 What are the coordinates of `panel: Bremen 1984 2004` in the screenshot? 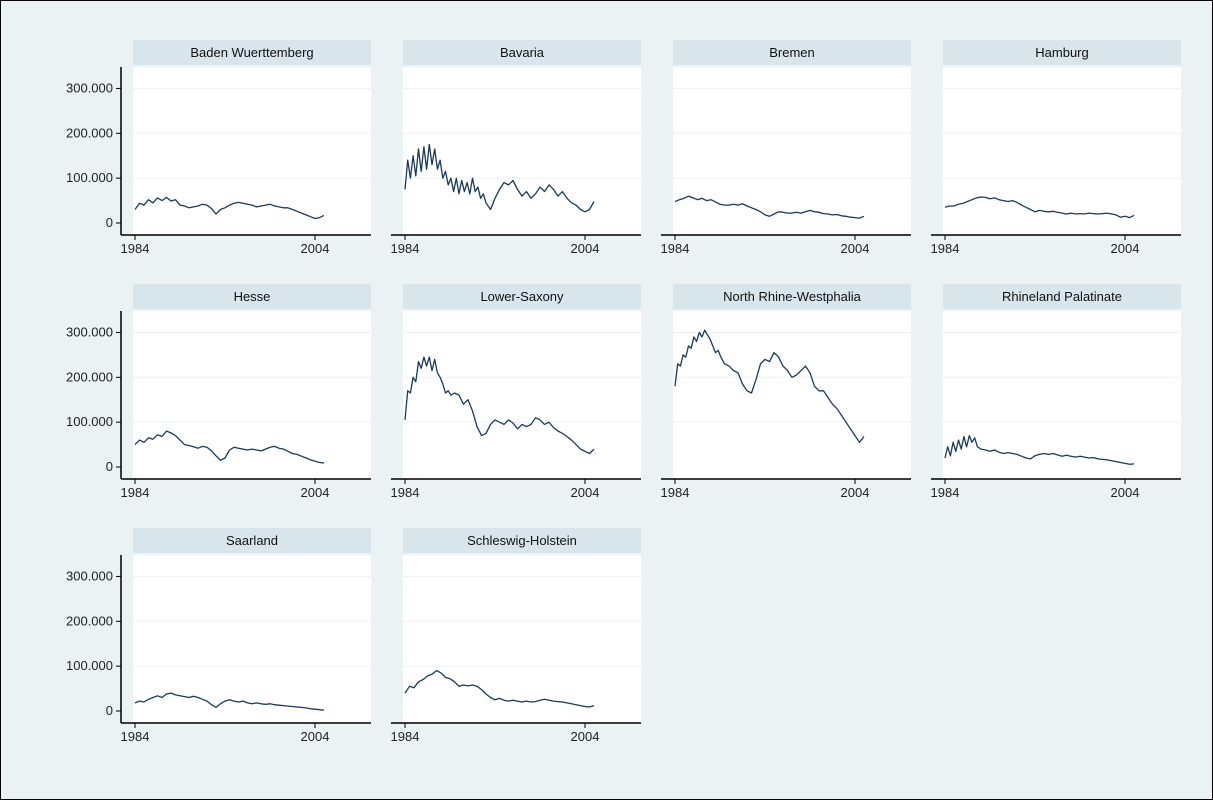 It's located at (786, 148).